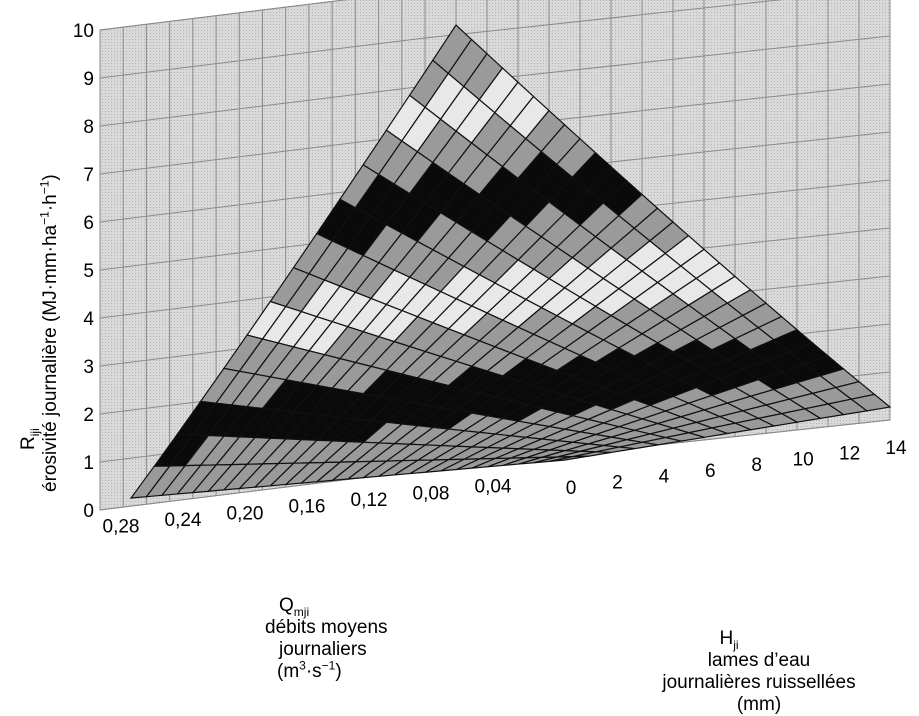 Image resolution: width=919 pixels, height=716 pixels. What do you see at coordinates (88, 79) in the screenshot?
I see `z-tick-label: 9` at bounding box center [88, 79].